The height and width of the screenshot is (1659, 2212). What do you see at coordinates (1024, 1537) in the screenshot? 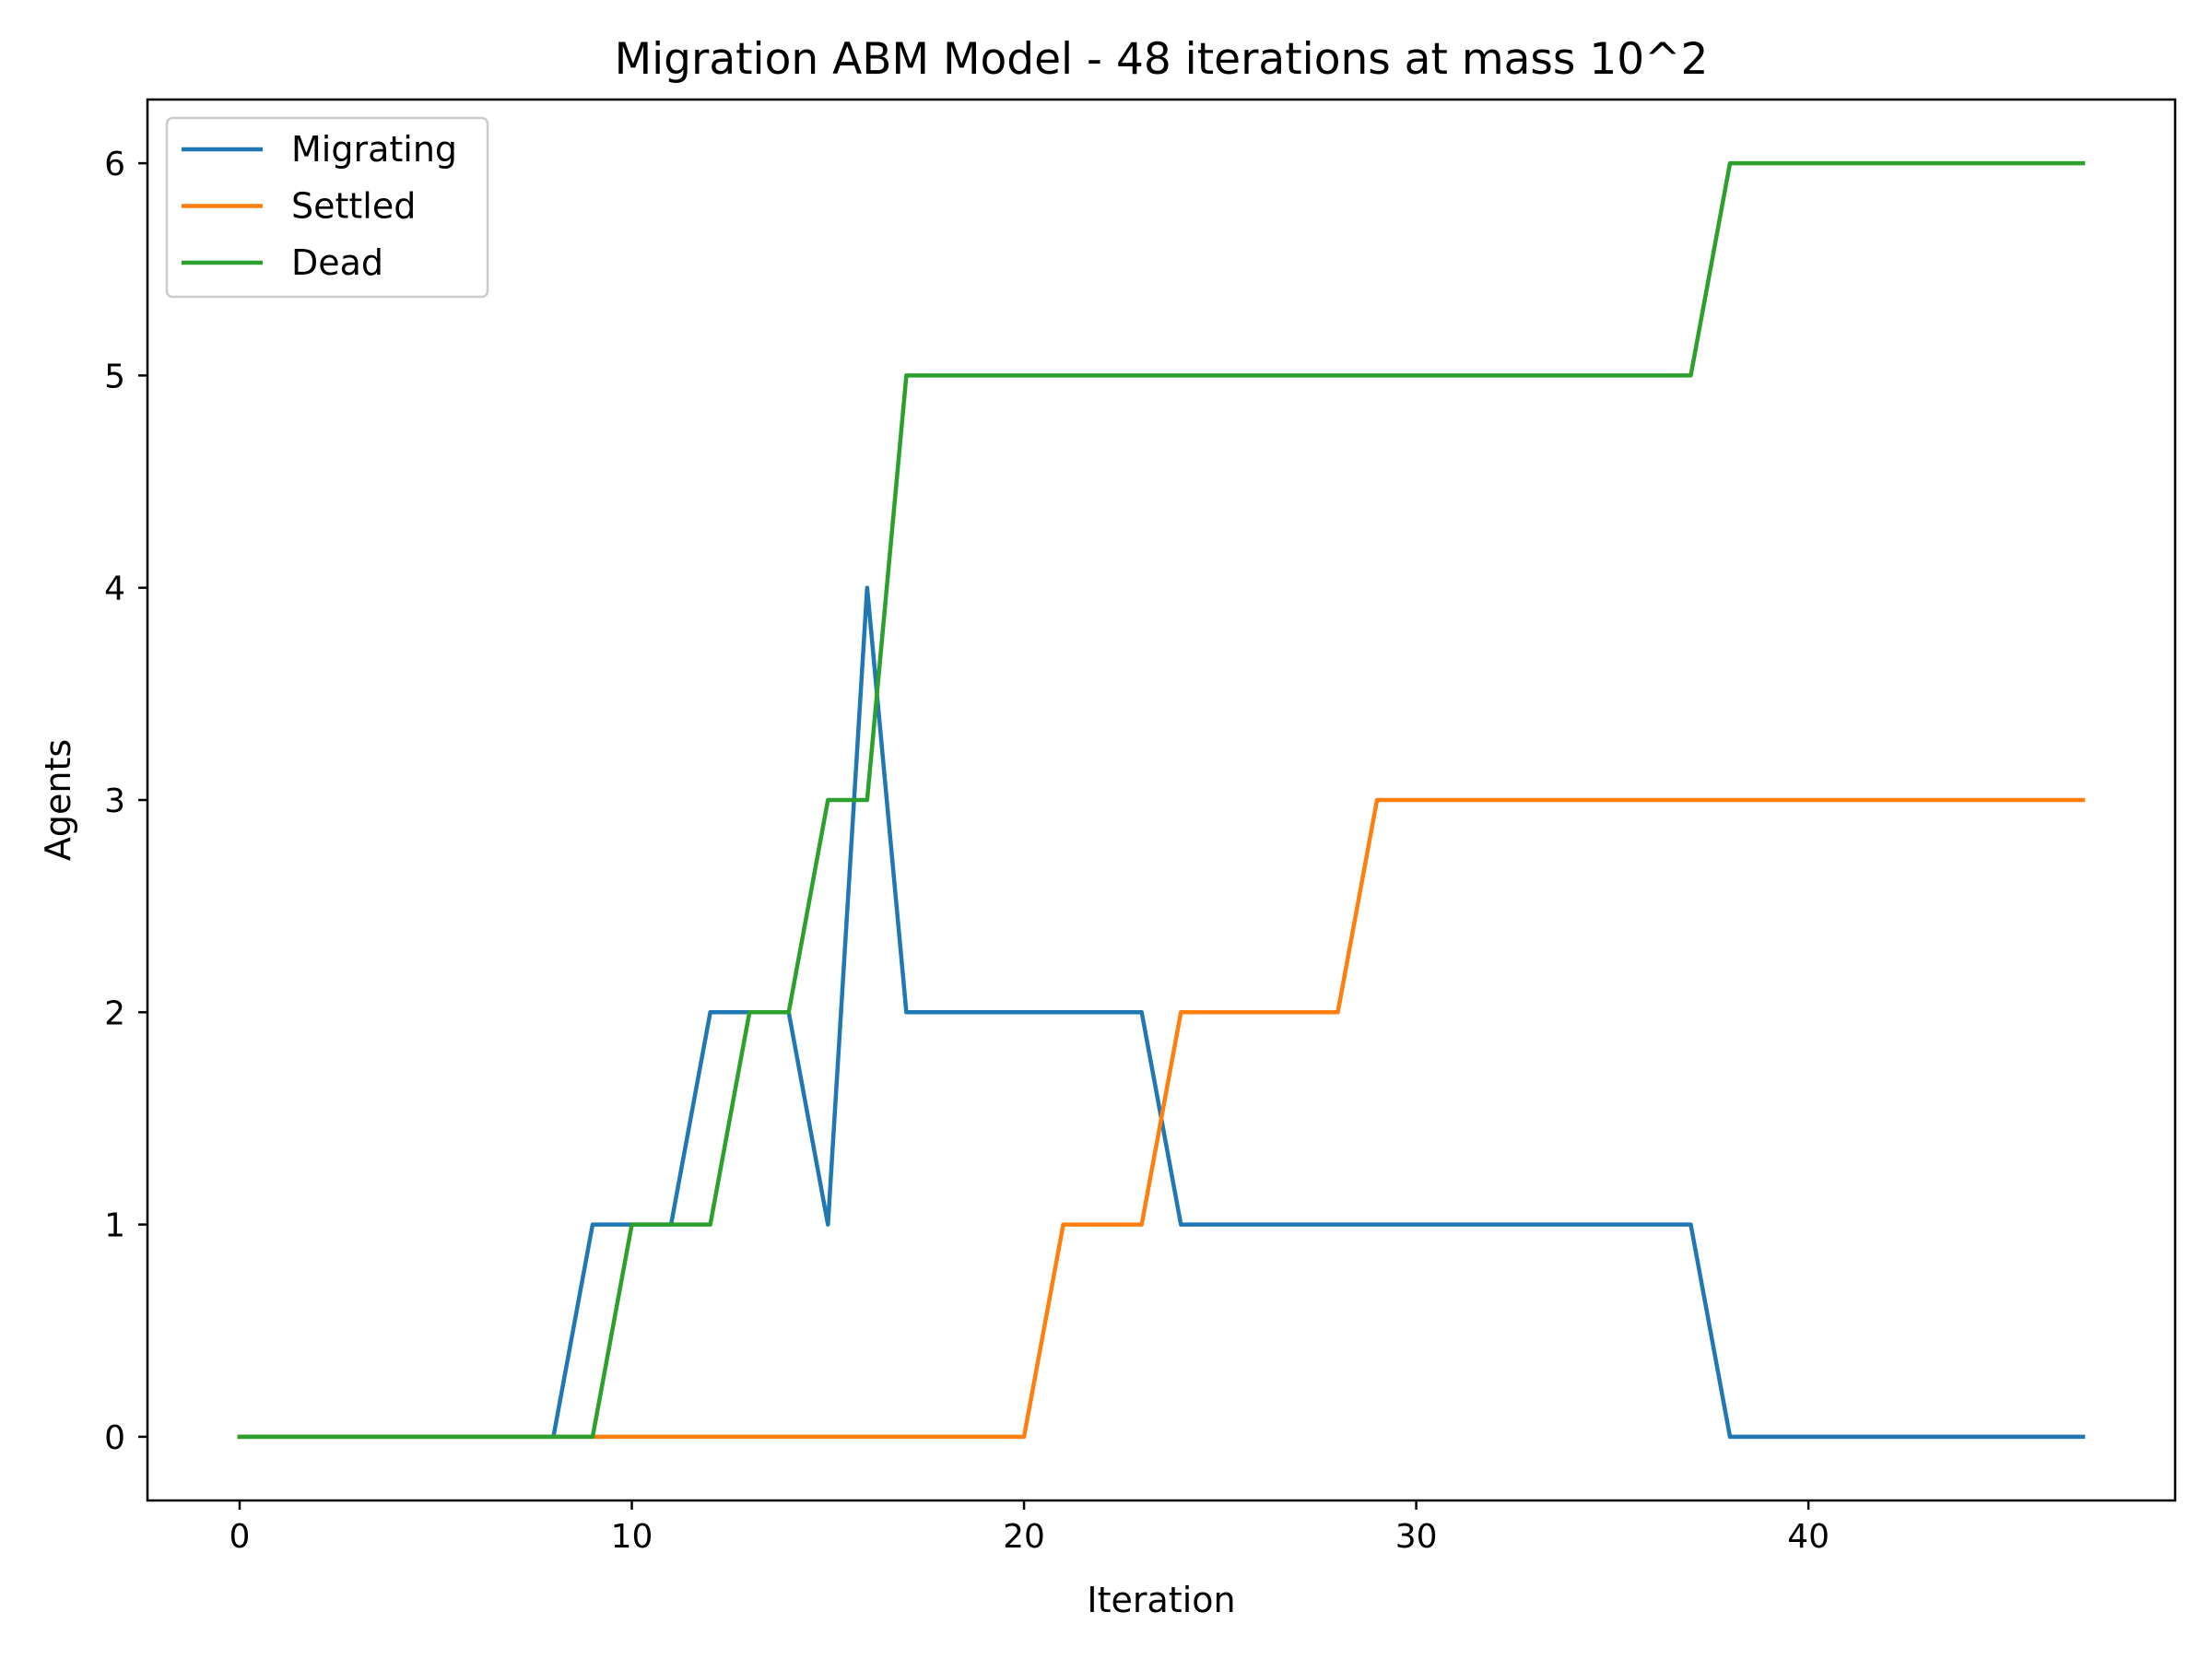
I see `x-tick-label: 20` at bounding box center [1024, 1537].